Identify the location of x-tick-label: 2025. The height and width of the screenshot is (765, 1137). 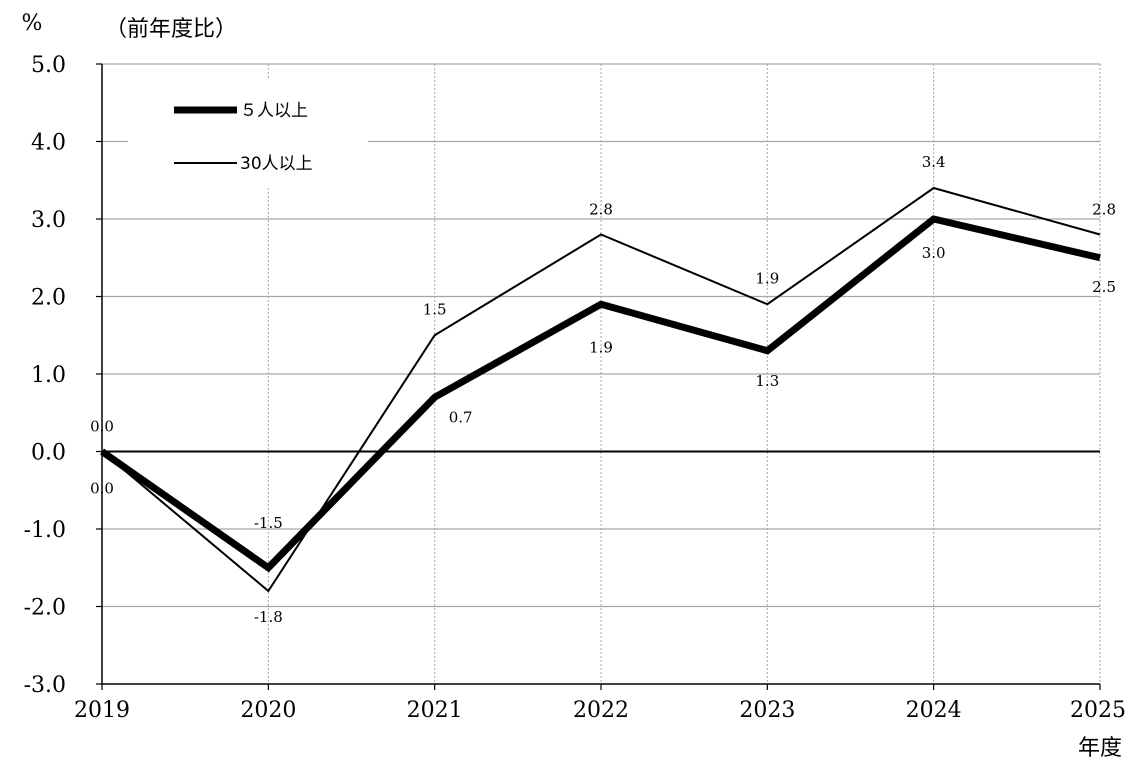
(1098, 710).